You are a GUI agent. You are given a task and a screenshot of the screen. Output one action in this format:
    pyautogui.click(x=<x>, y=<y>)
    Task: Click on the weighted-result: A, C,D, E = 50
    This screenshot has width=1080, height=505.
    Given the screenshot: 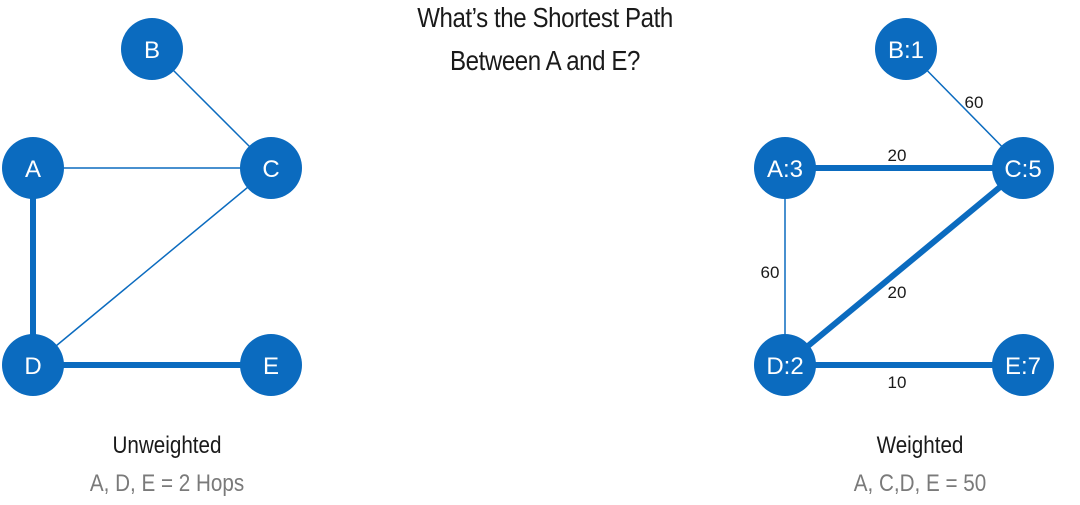 What is the action you would take?
    pyautogui.click(x=920, y=483)
    